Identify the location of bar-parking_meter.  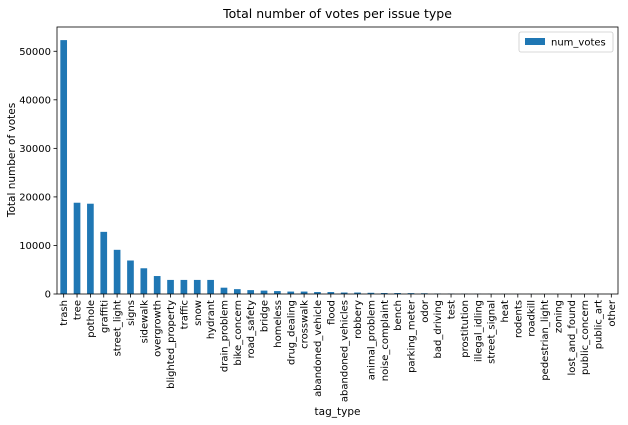
(411, 293).